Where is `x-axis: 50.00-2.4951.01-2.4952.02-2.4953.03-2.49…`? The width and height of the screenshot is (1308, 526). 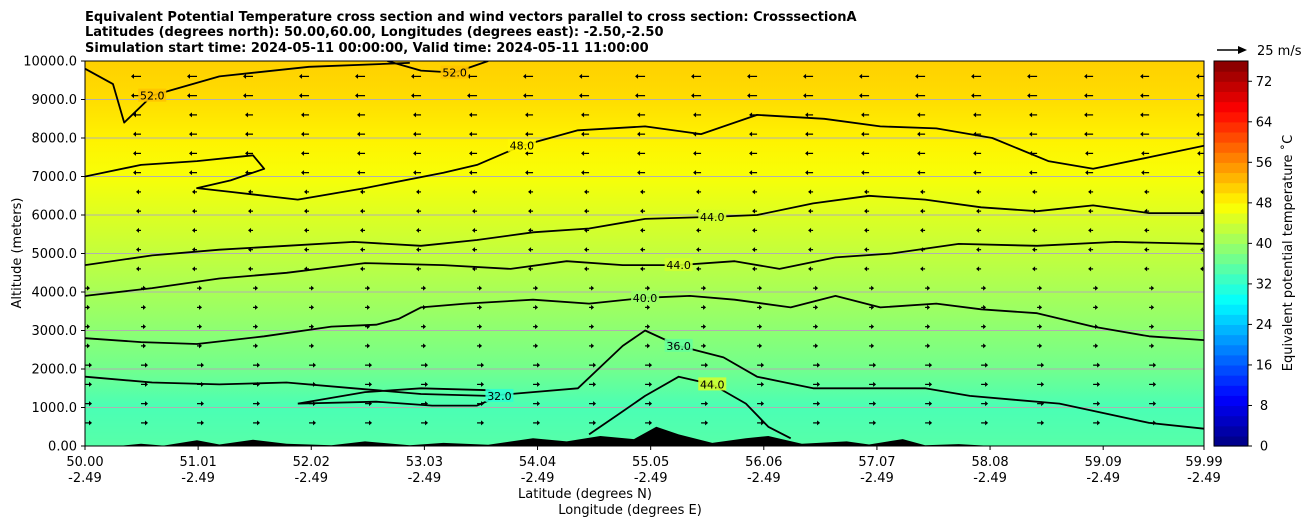
x-axis: 50.00-2.4951.01-2.4952.02-2.4953.03-2.49… is located at coordinates (644, 466).